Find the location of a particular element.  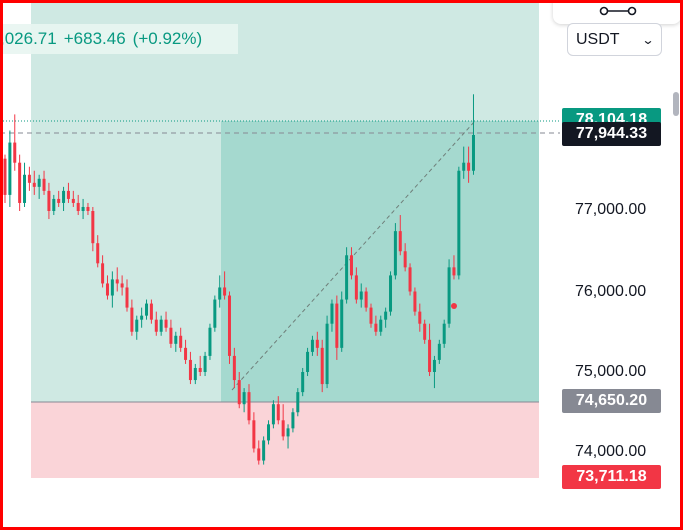

y-tick-label: 74,000.00 is located at coordinates (611, 451).